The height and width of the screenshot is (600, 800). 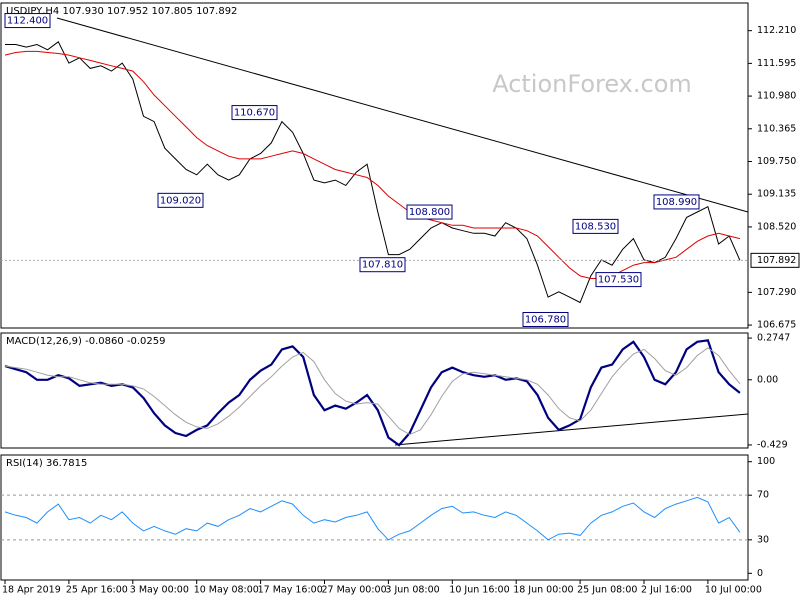 I want to click on y-tick-label: 110.365, so click(x=776, y=128).